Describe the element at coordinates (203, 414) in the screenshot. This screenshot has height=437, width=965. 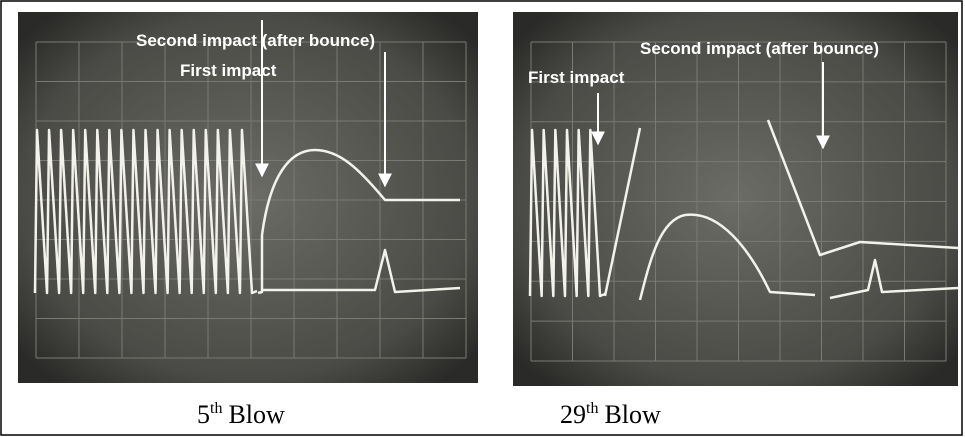
I see `caption-number: 5` at that location.